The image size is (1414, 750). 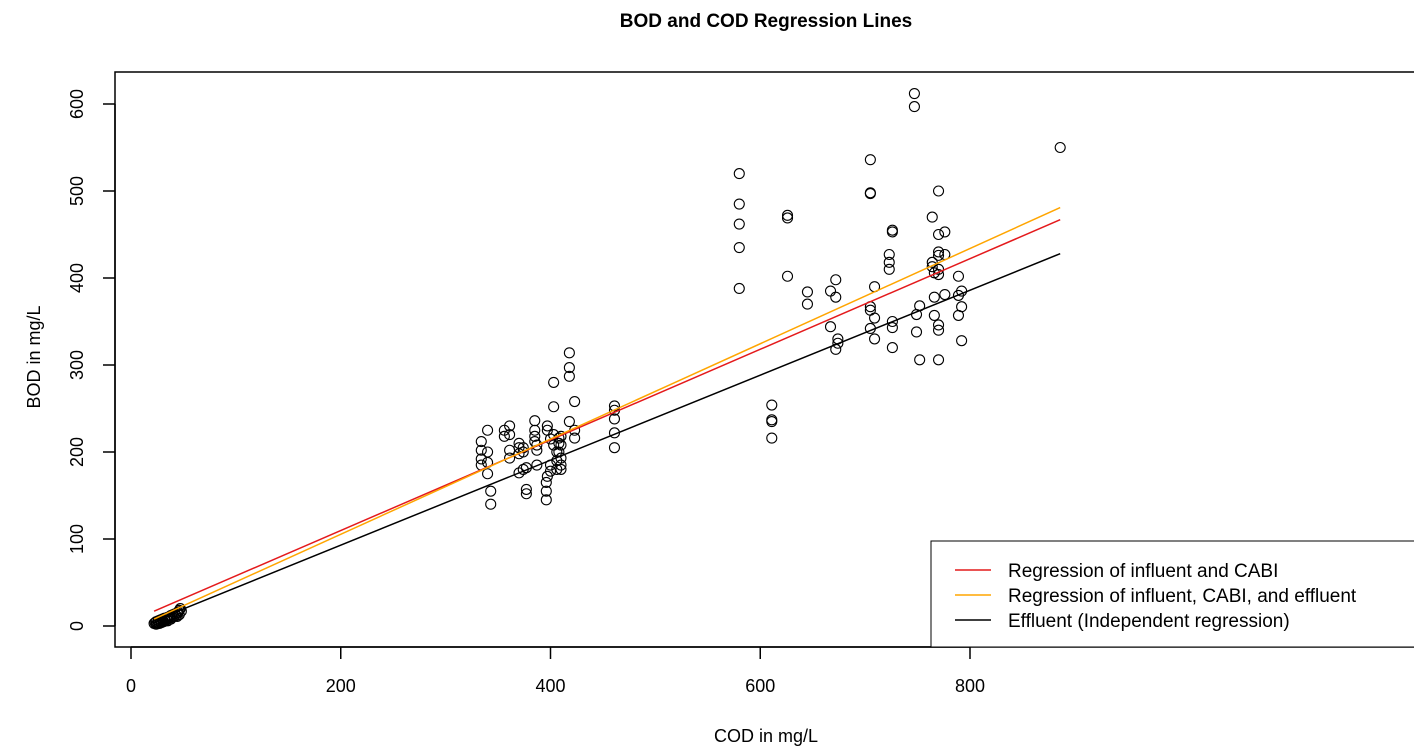 What do you see at coordinates (77, 365) in the screenshot?
I see `y-tick-label: 300` at bounding box center [77, 365].